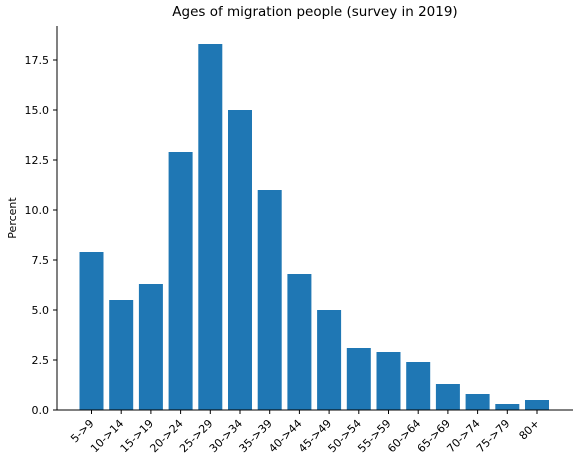  What do you see at coordinates (329, 360) in the screenshot?
I see `bar-45->49` at bounding box center [329, 360].